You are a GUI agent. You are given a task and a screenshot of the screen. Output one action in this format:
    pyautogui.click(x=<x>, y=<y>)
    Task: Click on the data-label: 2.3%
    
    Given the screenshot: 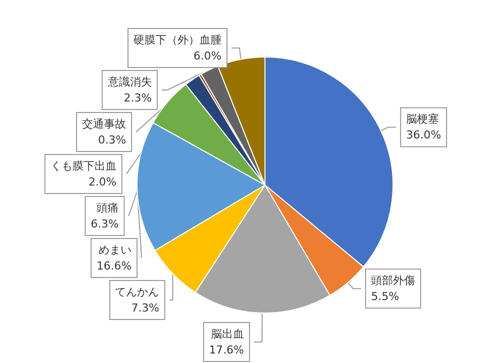 What is the action you would take?
    pyautogui.click(x=138, y=98)
    